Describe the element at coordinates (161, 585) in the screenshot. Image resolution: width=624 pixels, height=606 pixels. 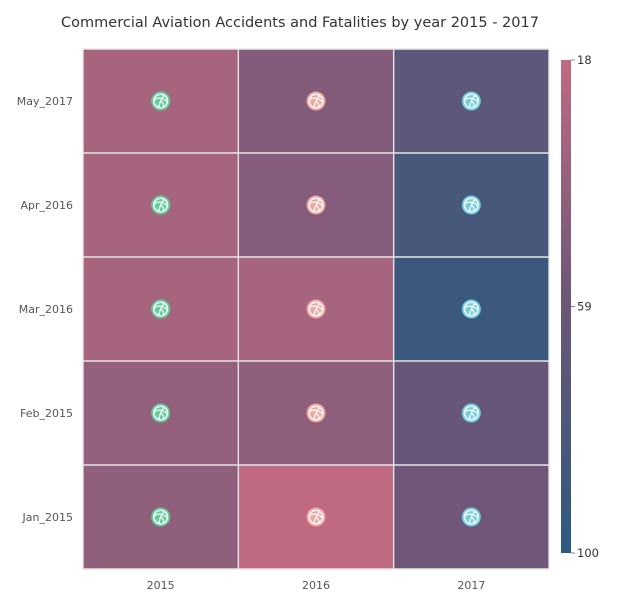
I see `x-tick-label: 2015` at that location.